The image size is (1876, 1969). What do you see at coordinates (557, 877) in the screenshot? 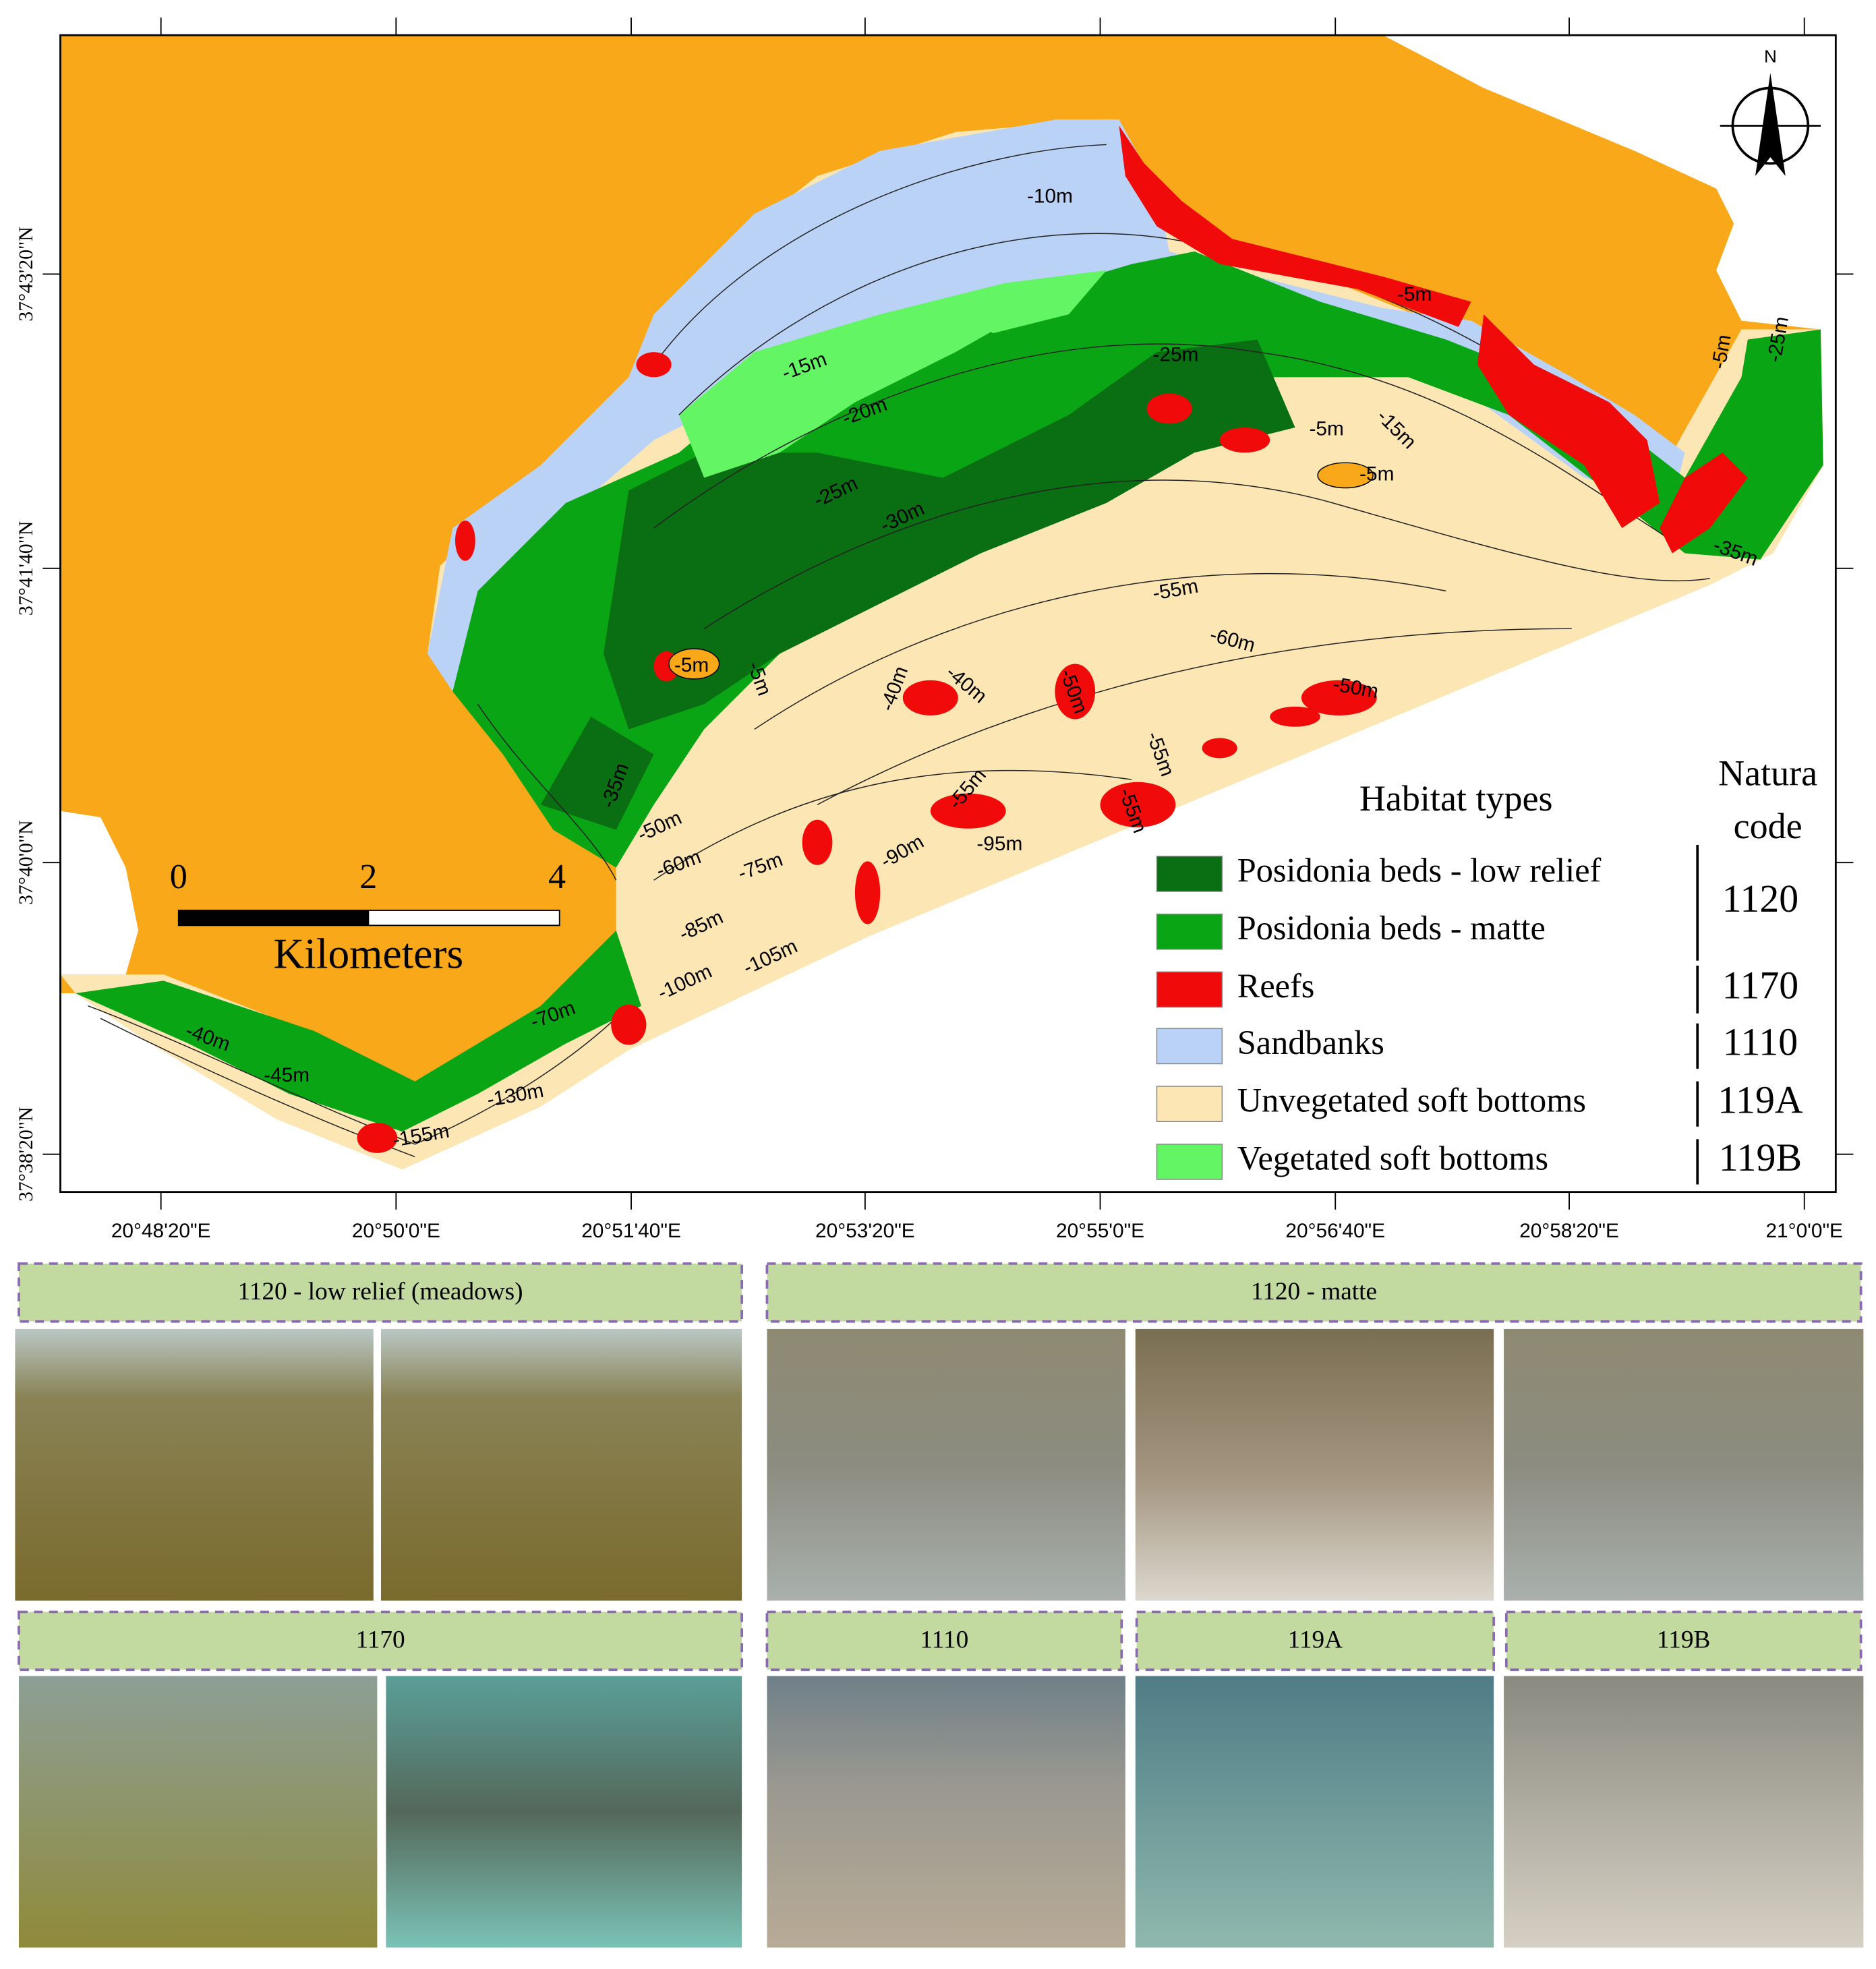
I see `scale-tick: 4` at bounding box center [557, 877].